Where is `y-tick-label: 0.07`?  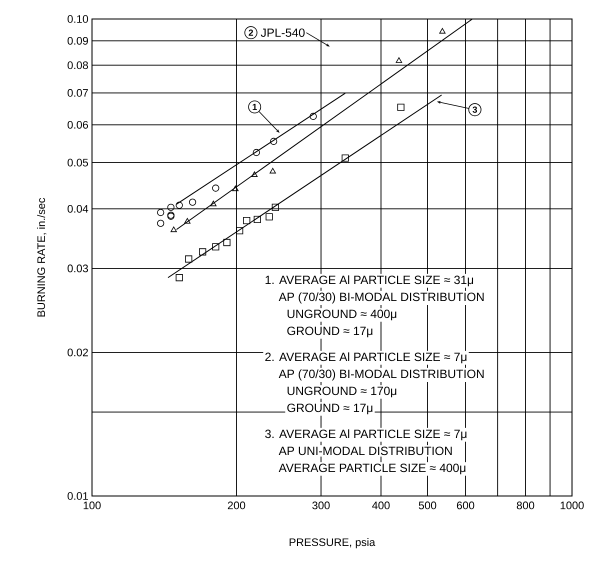 y-tick-label: 0.07 is located at coordinates (78, 93).